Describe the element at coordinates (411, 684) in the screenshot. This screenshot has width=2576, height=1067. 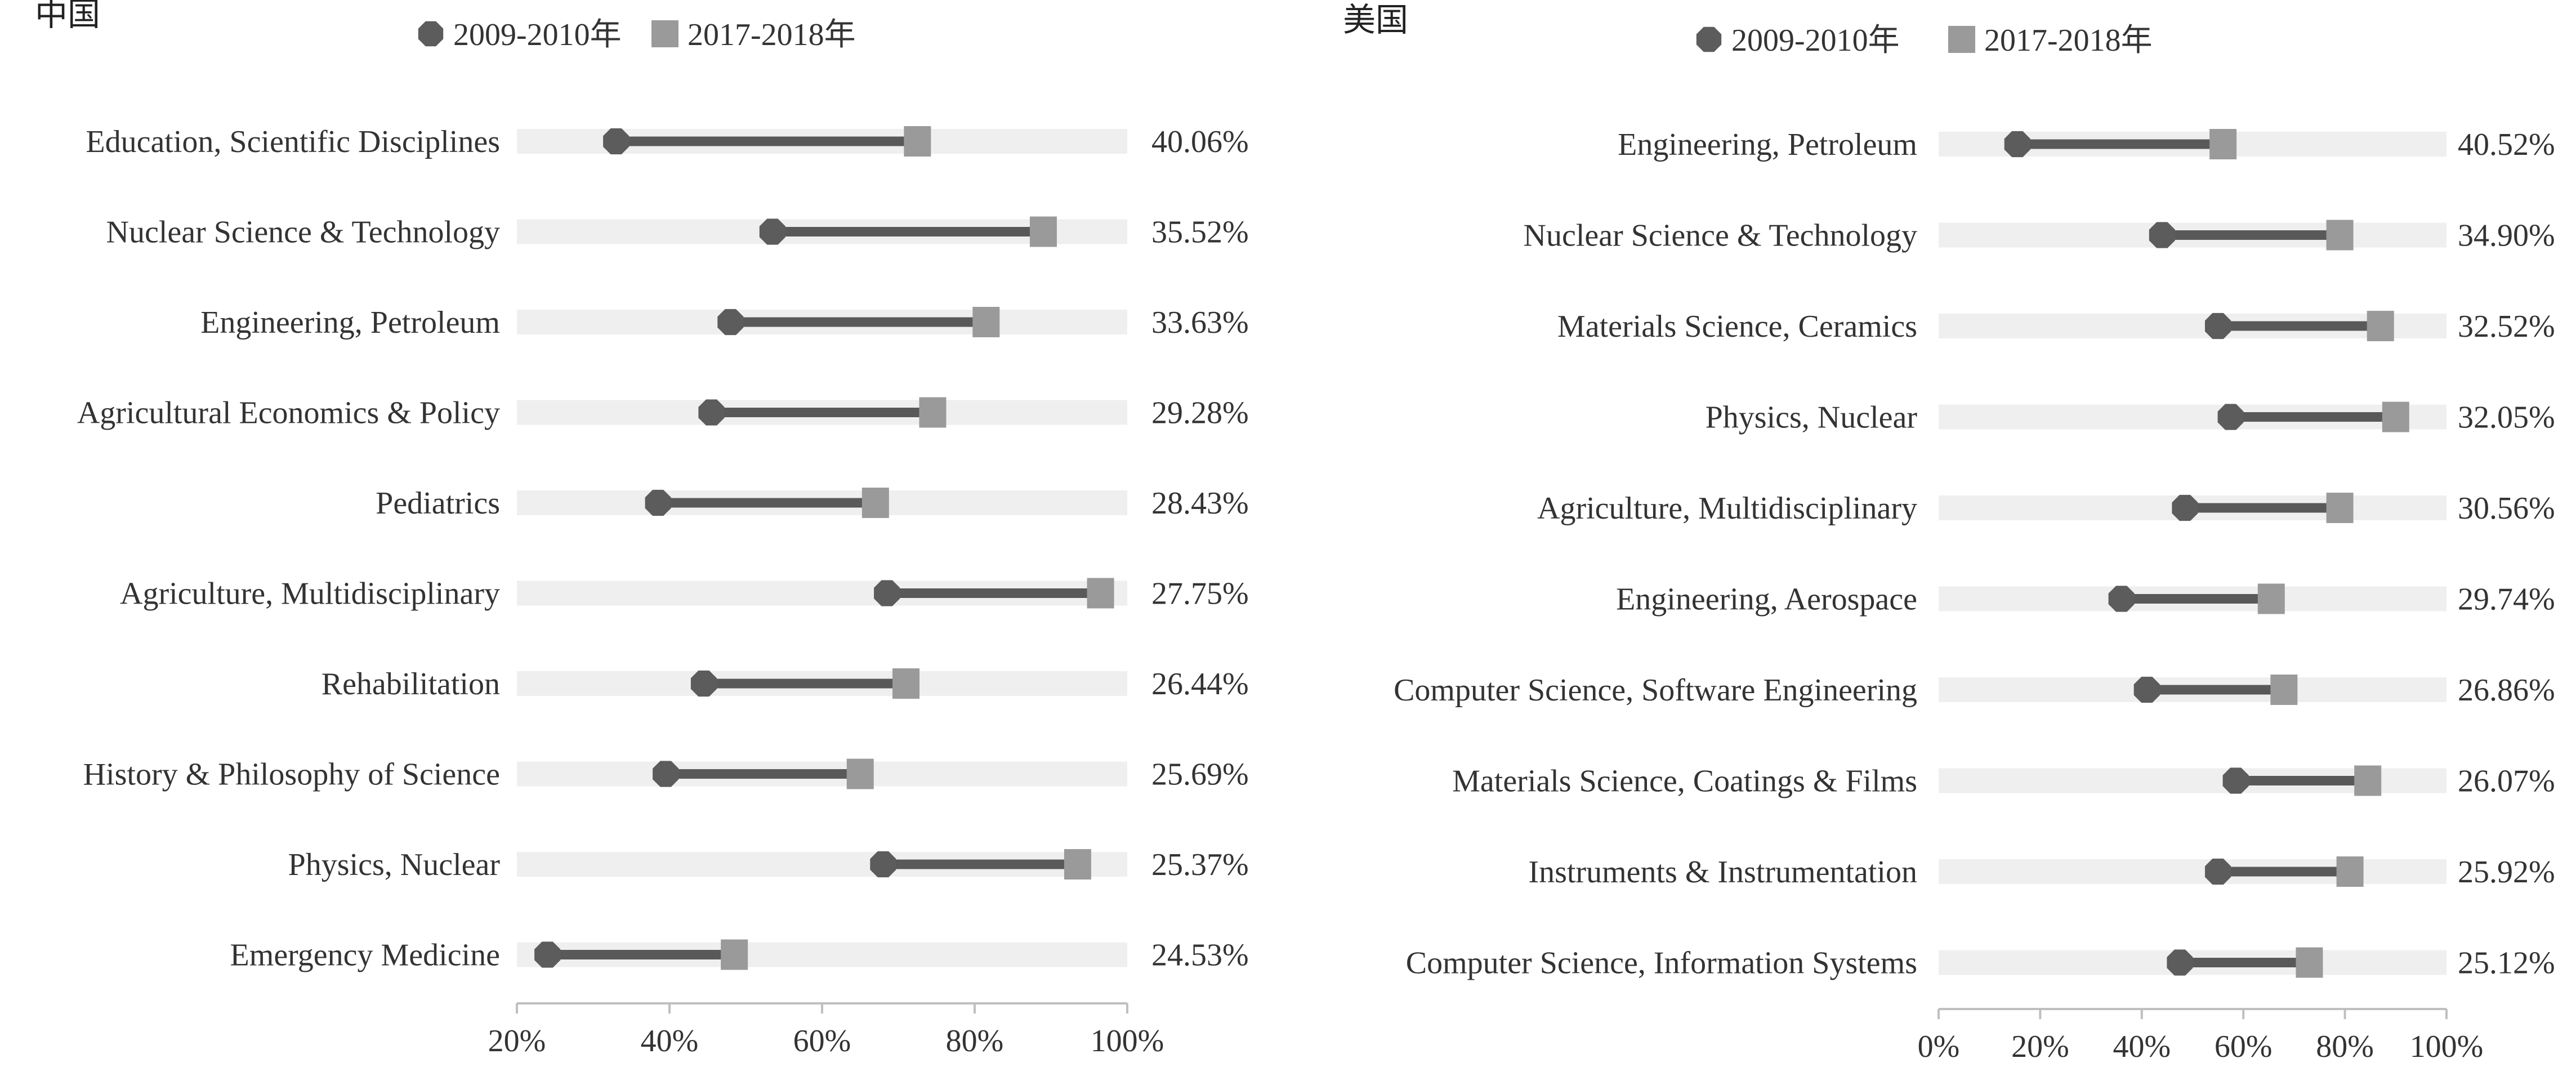
I see `category-label: Rehabilitation` at that location.